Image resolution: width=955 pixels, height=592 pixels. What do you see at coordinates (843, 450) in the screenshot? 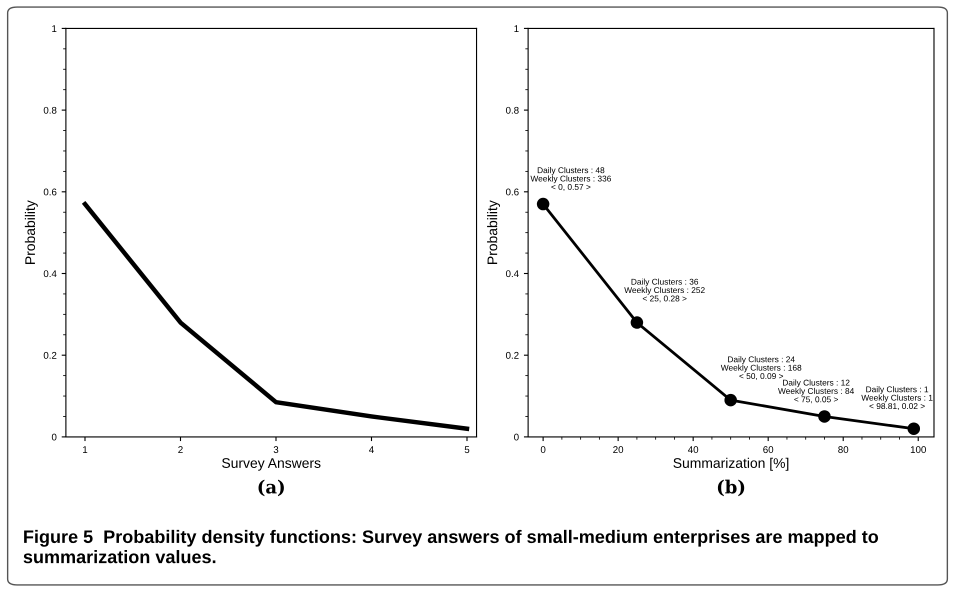
I see `x-tick-label: 80` at bounding box center [843, 450].